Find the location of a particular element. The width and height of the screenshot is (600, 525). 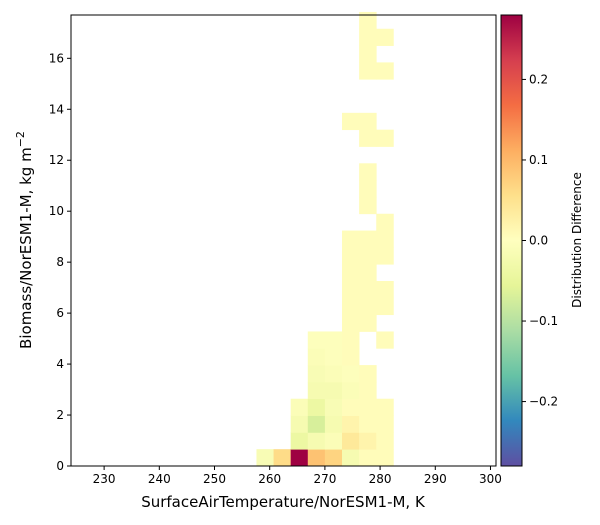

x-tick-label: 260 is located at coordinates (269, 479).